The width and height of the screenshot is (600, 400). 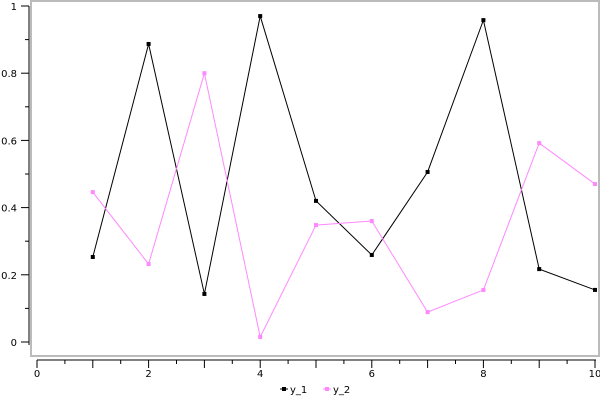 I want to click on y-tick-label: 0.8, so click(x=9, y=74).